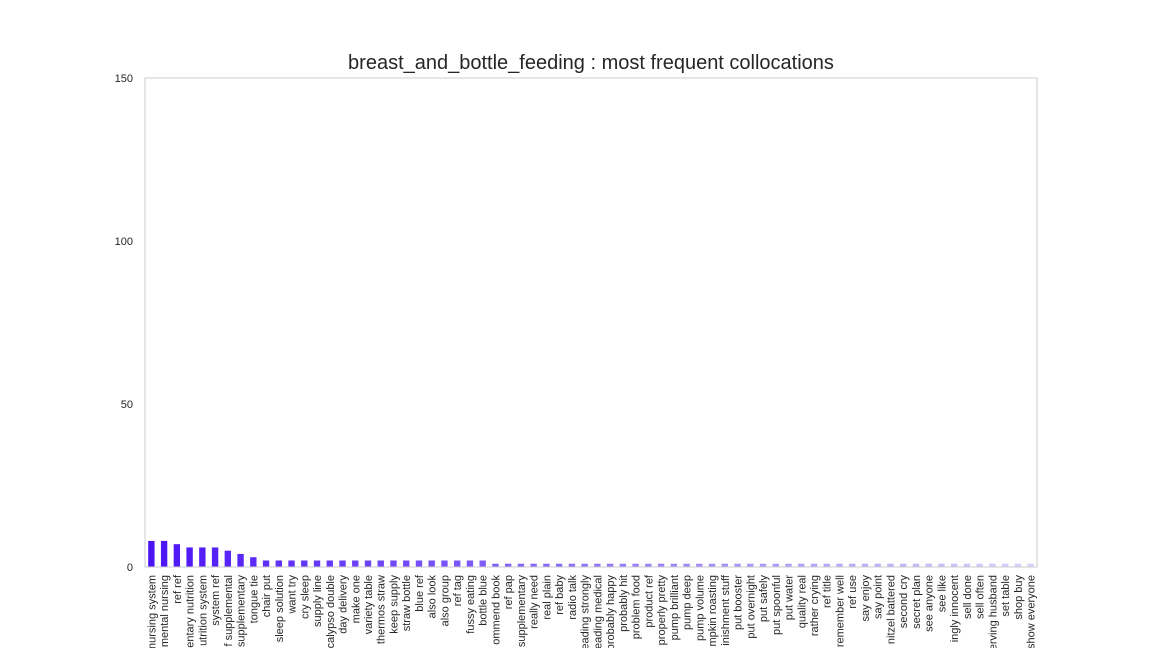 The image size is (1152, 648). Describe the element at coordinates (598, 611) in the screenshot. I see `x-tick-label: eading medical` at that location.